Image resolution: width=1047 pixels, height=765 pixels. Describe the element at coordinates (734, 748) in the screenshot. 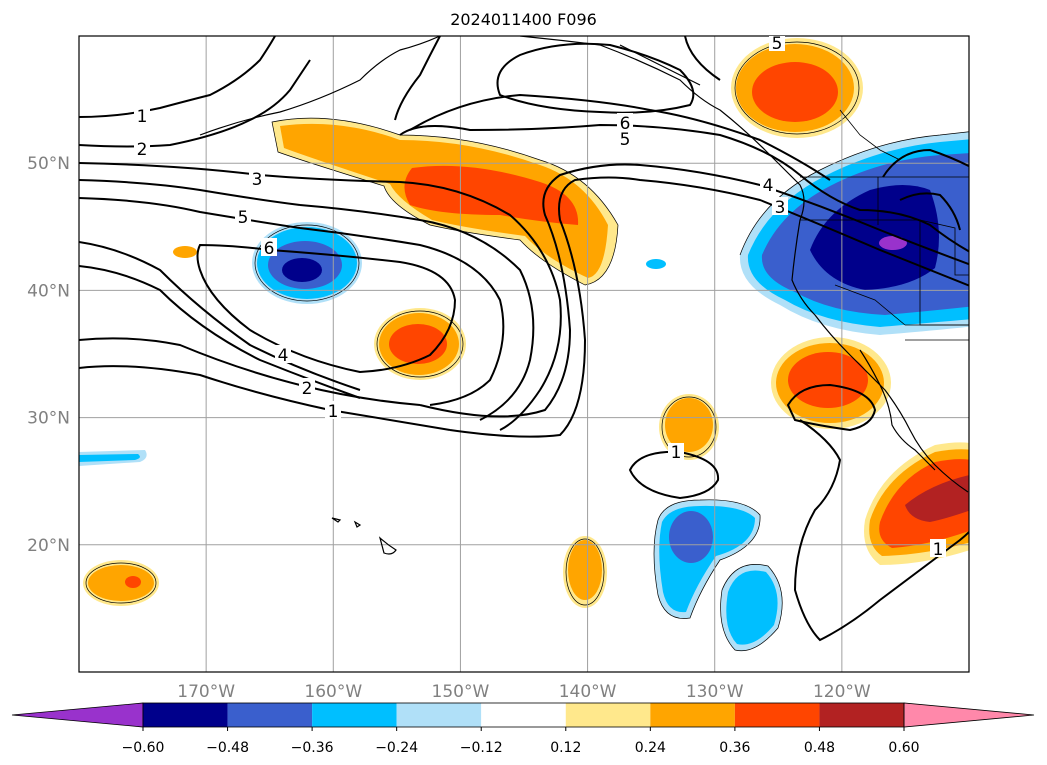

I see `colorbar-tick-label: 0.36` at that location.